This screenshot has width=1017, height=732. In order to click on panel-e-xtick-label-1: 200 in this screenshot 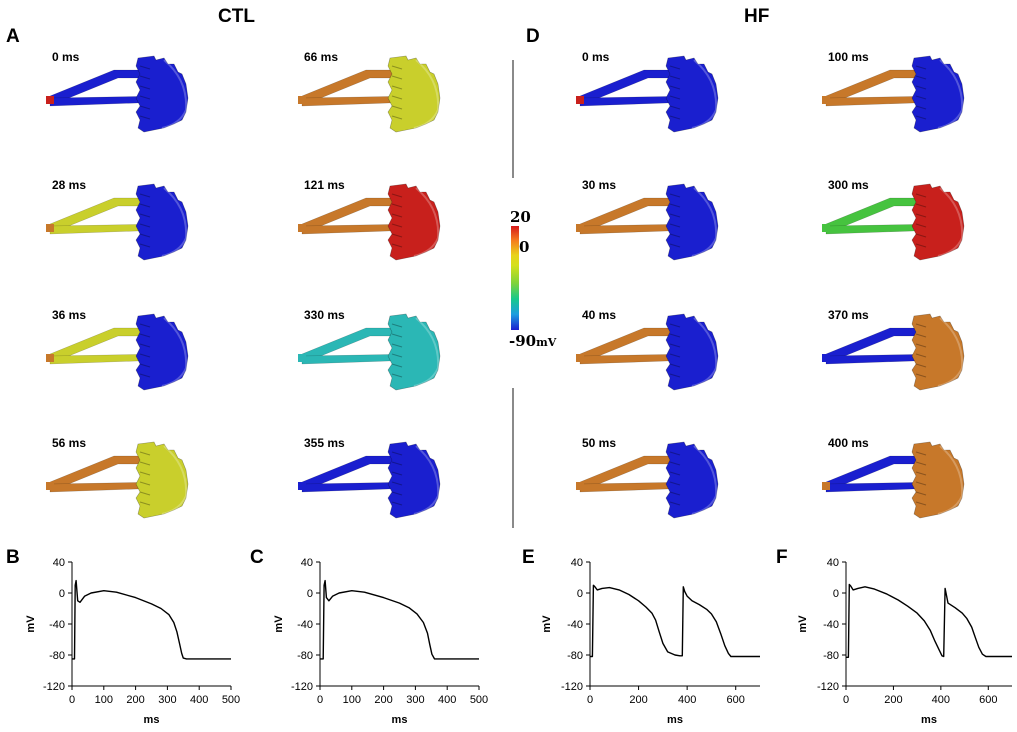, I will do `click(638, 700)`.